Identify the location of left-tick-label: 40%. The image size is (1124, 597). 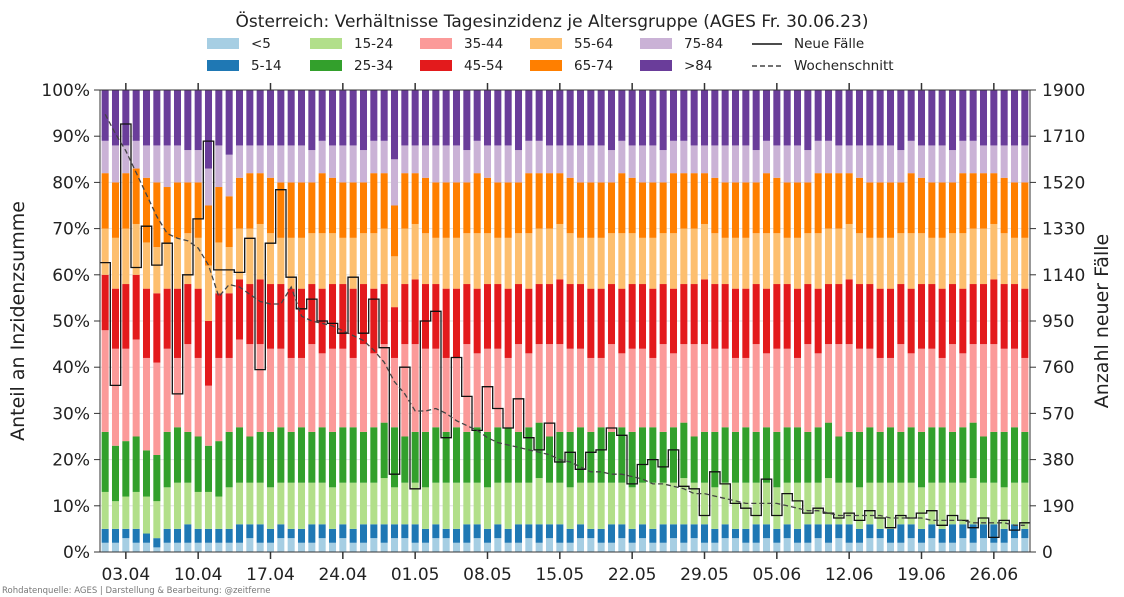
(71, 368).